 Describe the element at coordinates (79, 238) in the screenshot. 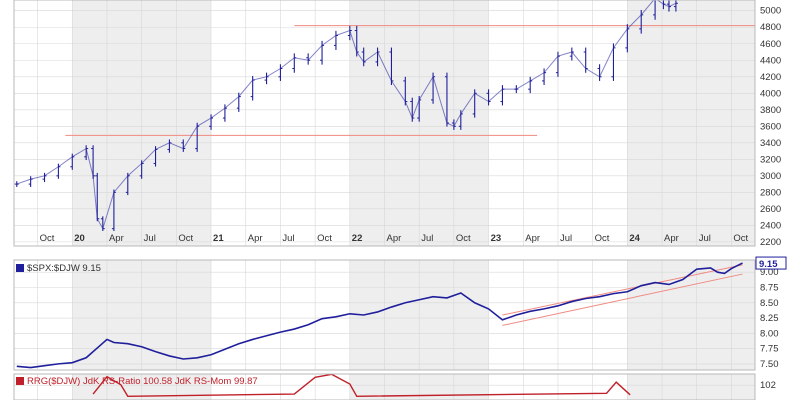

I see `x-tick-label: 20` at that location.